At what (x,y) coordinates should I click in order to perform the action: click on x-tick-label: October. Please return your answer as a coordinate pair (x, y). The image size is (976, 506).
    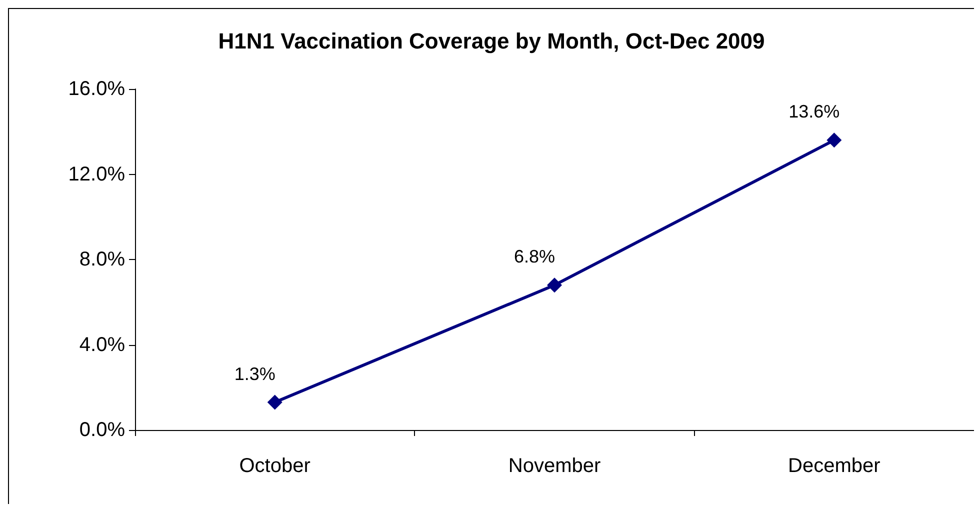
    Looking at the image, I should click on (275, 466).